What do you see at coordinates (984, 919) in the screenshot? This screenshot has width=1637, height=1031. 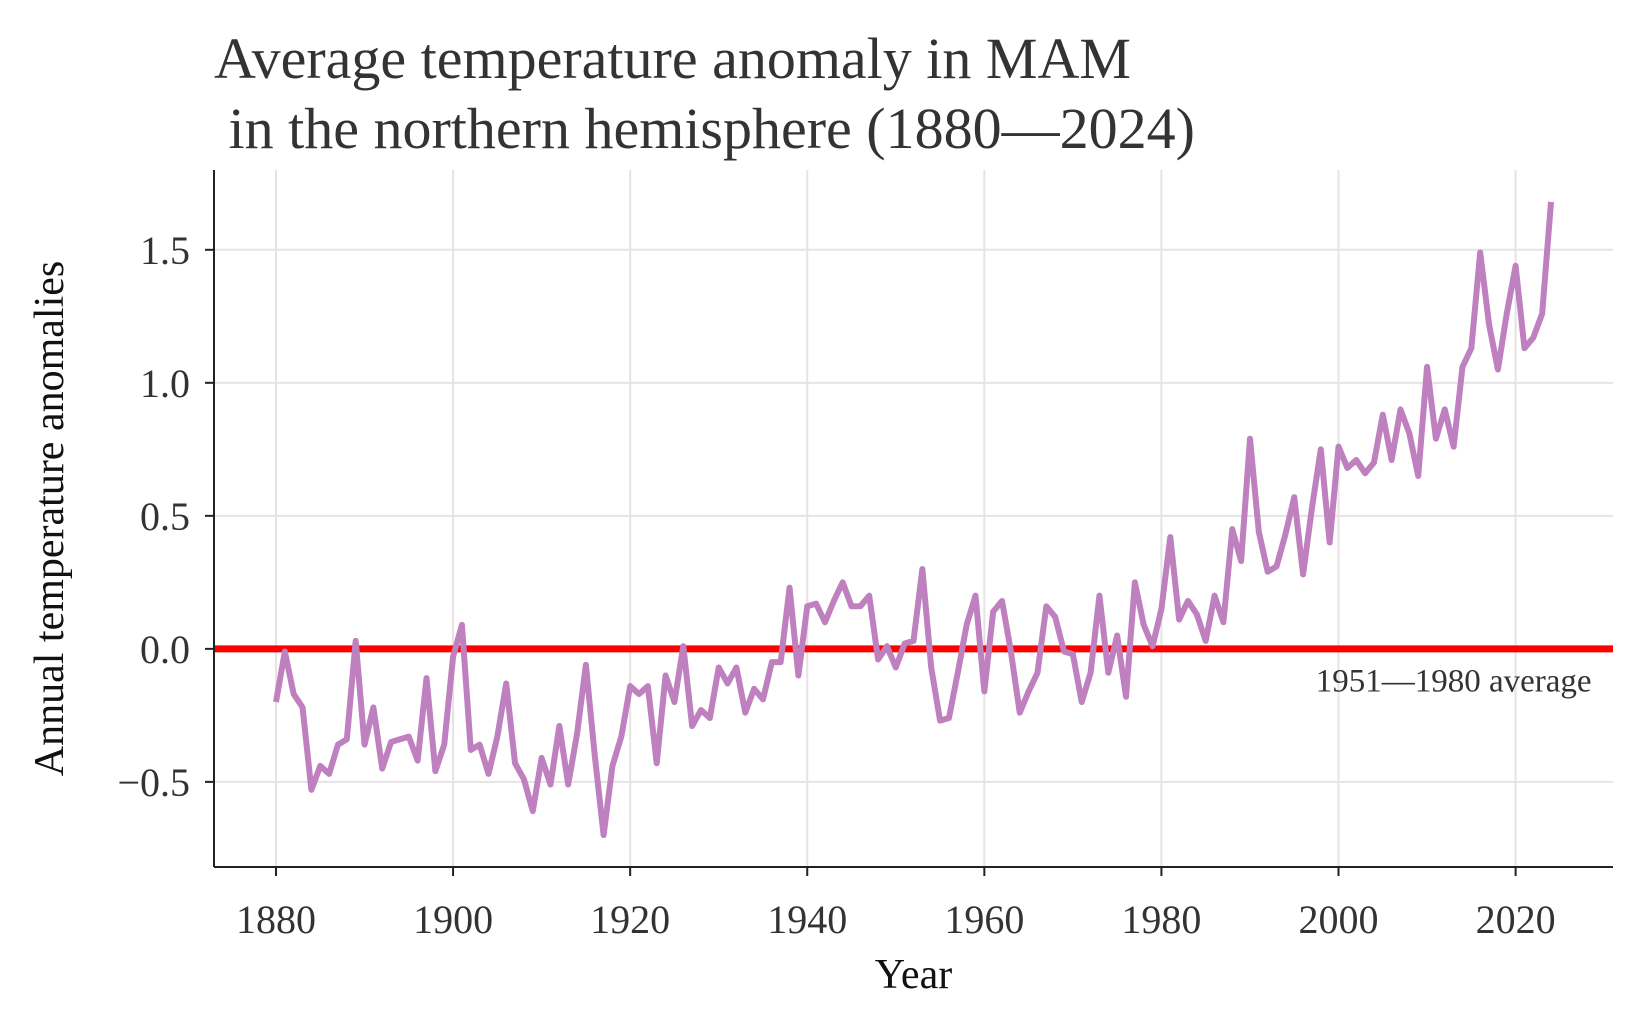 I see `x-tick-label: 1960` at bounding box center [984, 919].